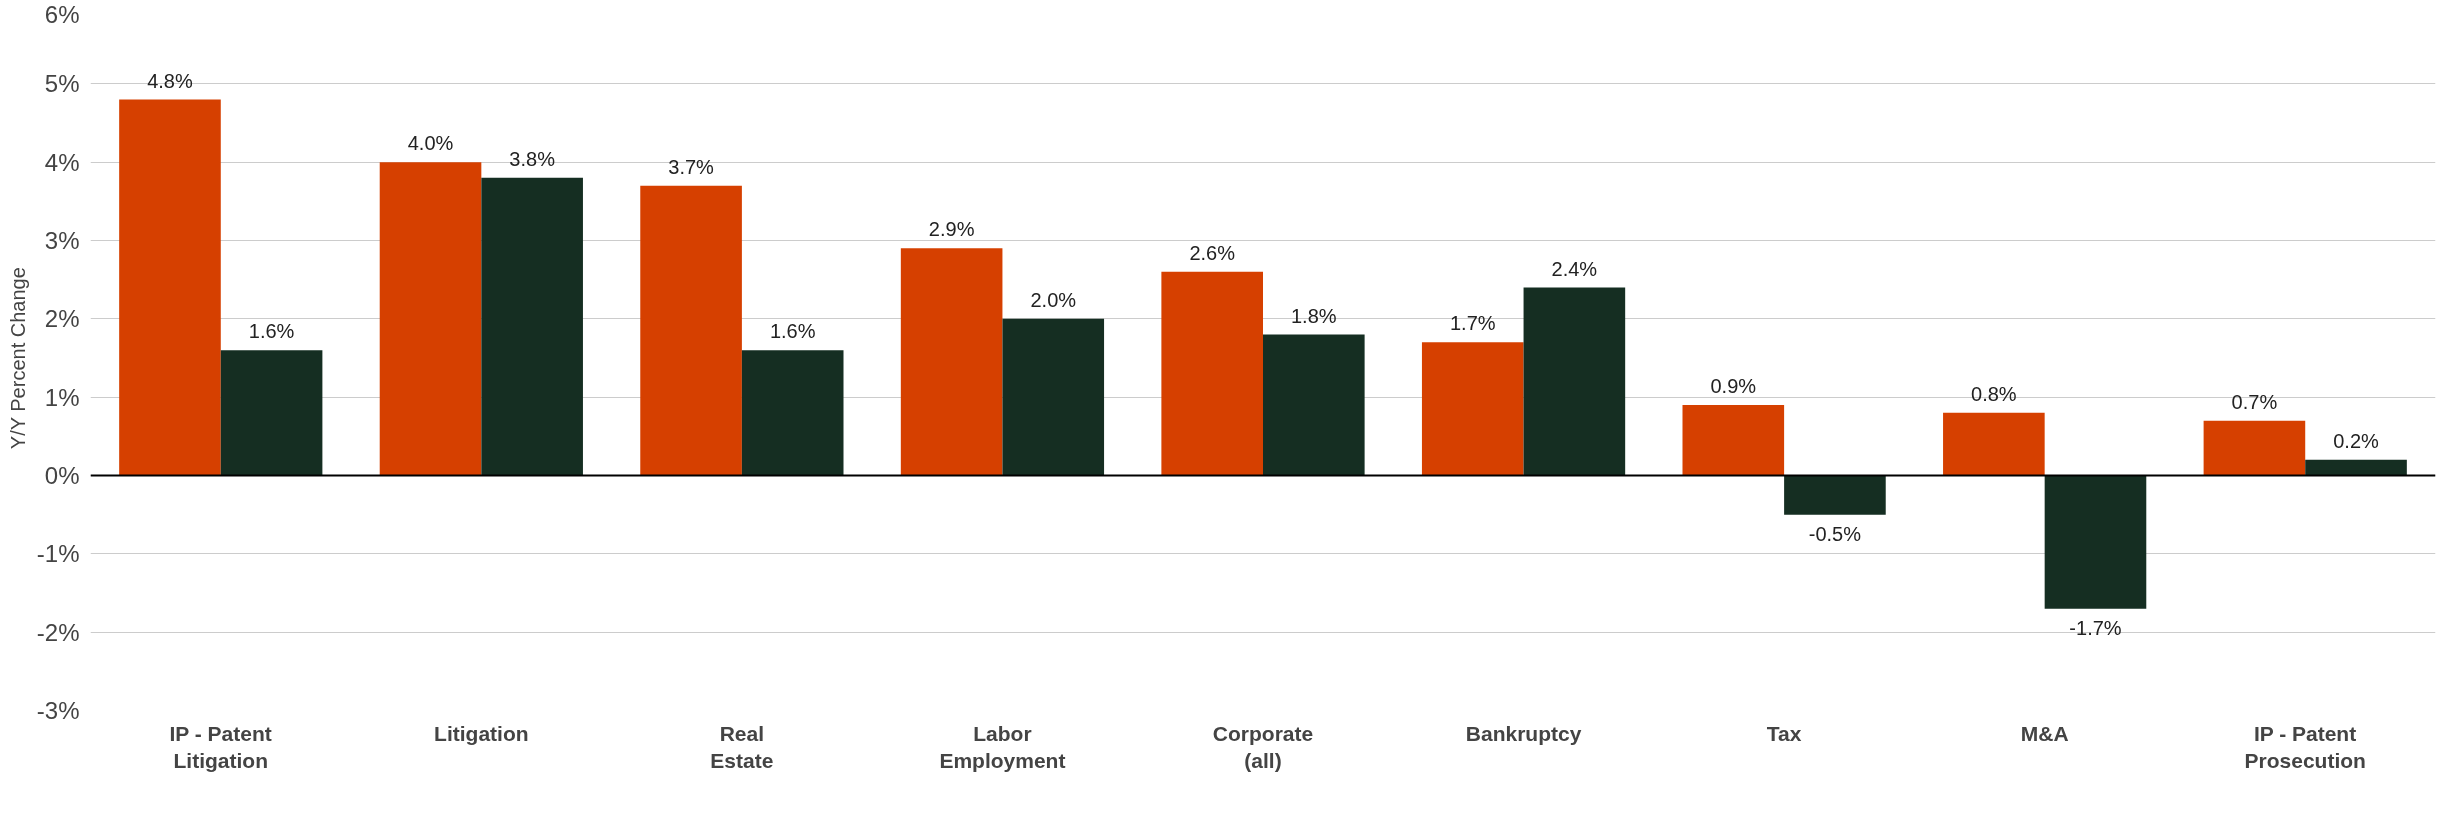  Describe the element at coordinates (62, 14) in the screenshot. I see `y-tick-label: 6%` at that location.